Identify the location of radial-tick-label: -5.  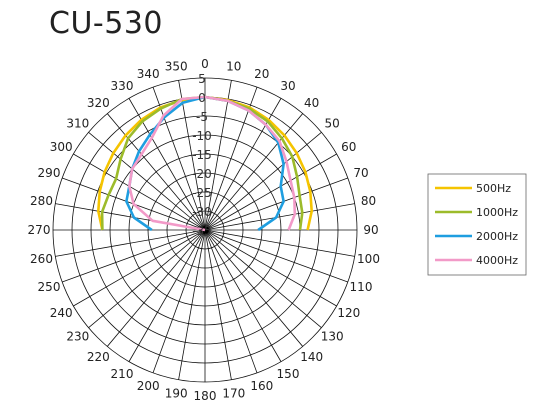
(202, 117).